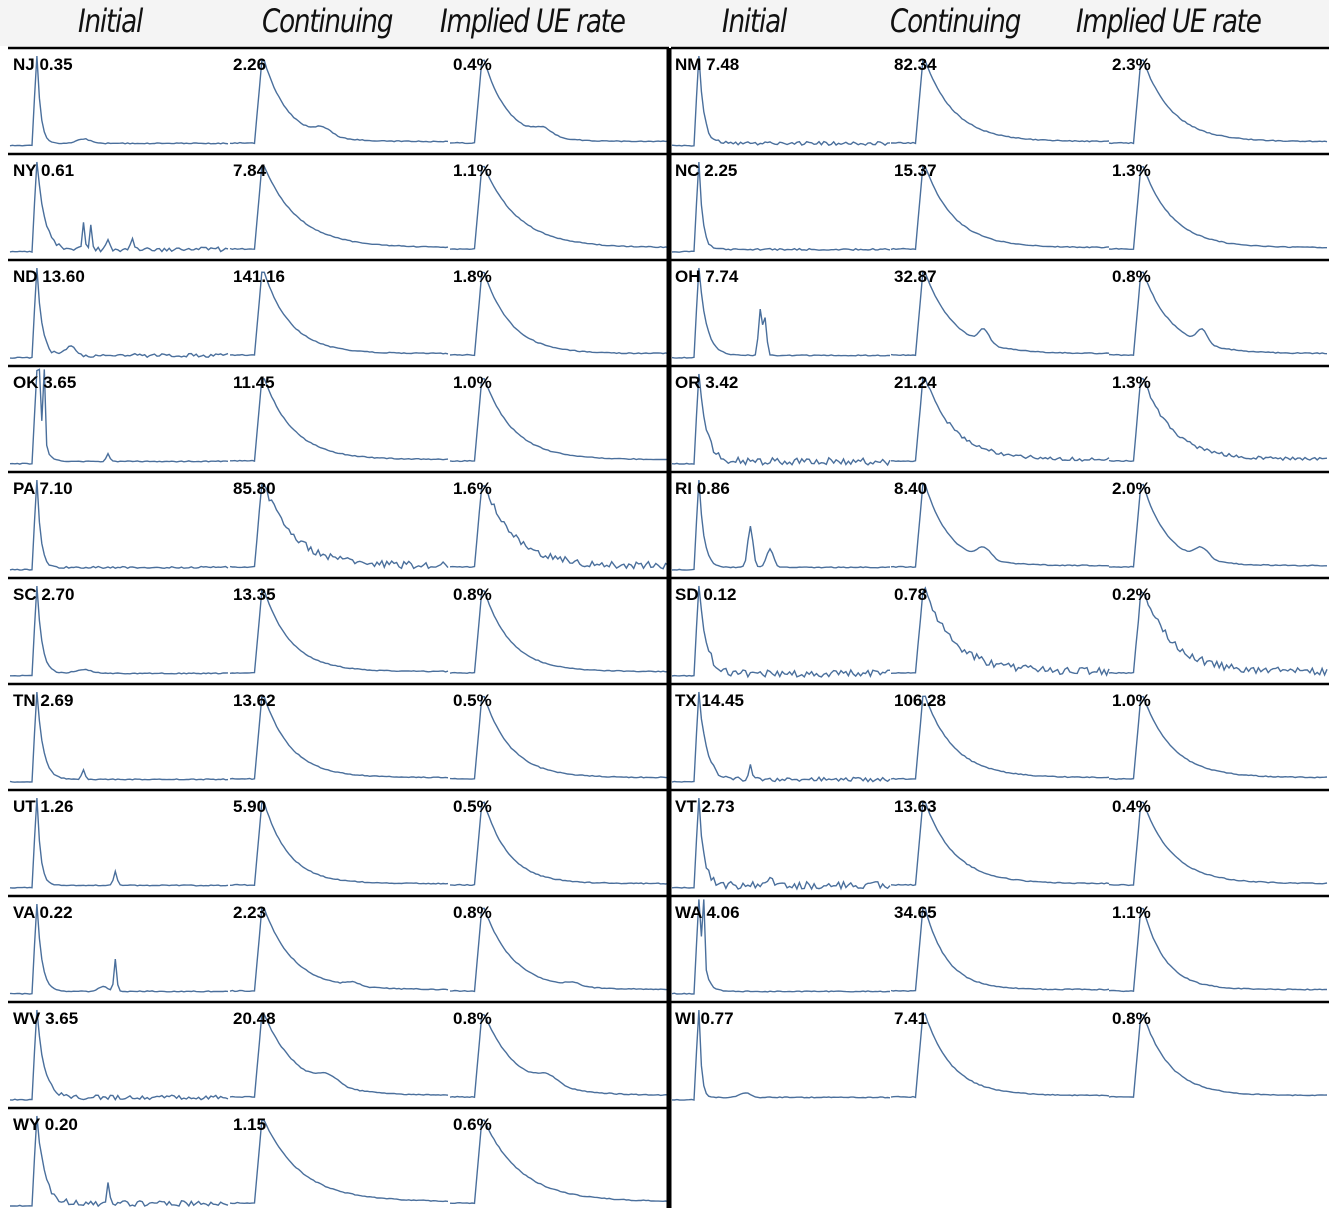  Describe the element at coordinates (915, 276) in the screenshot. I see `value-label-continuing: 32.87` at that location.